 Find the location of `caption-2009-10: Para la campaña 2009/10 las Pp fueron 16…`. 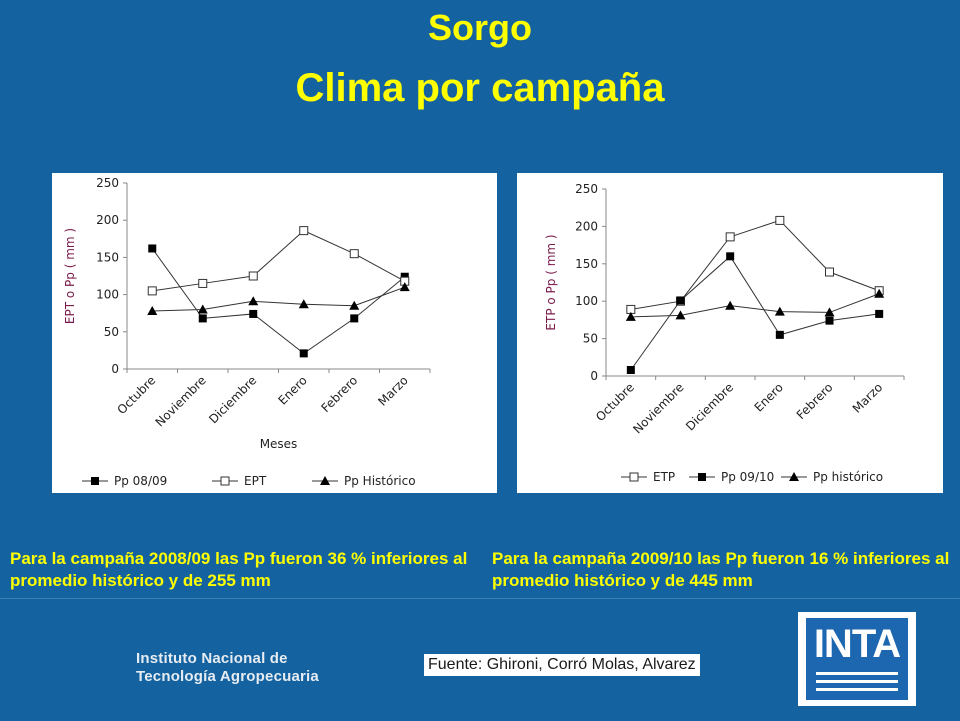

caption-2009-10: Para la campaña 2009/10 las Pp fueron 16… is located at coordinates (721, 569).